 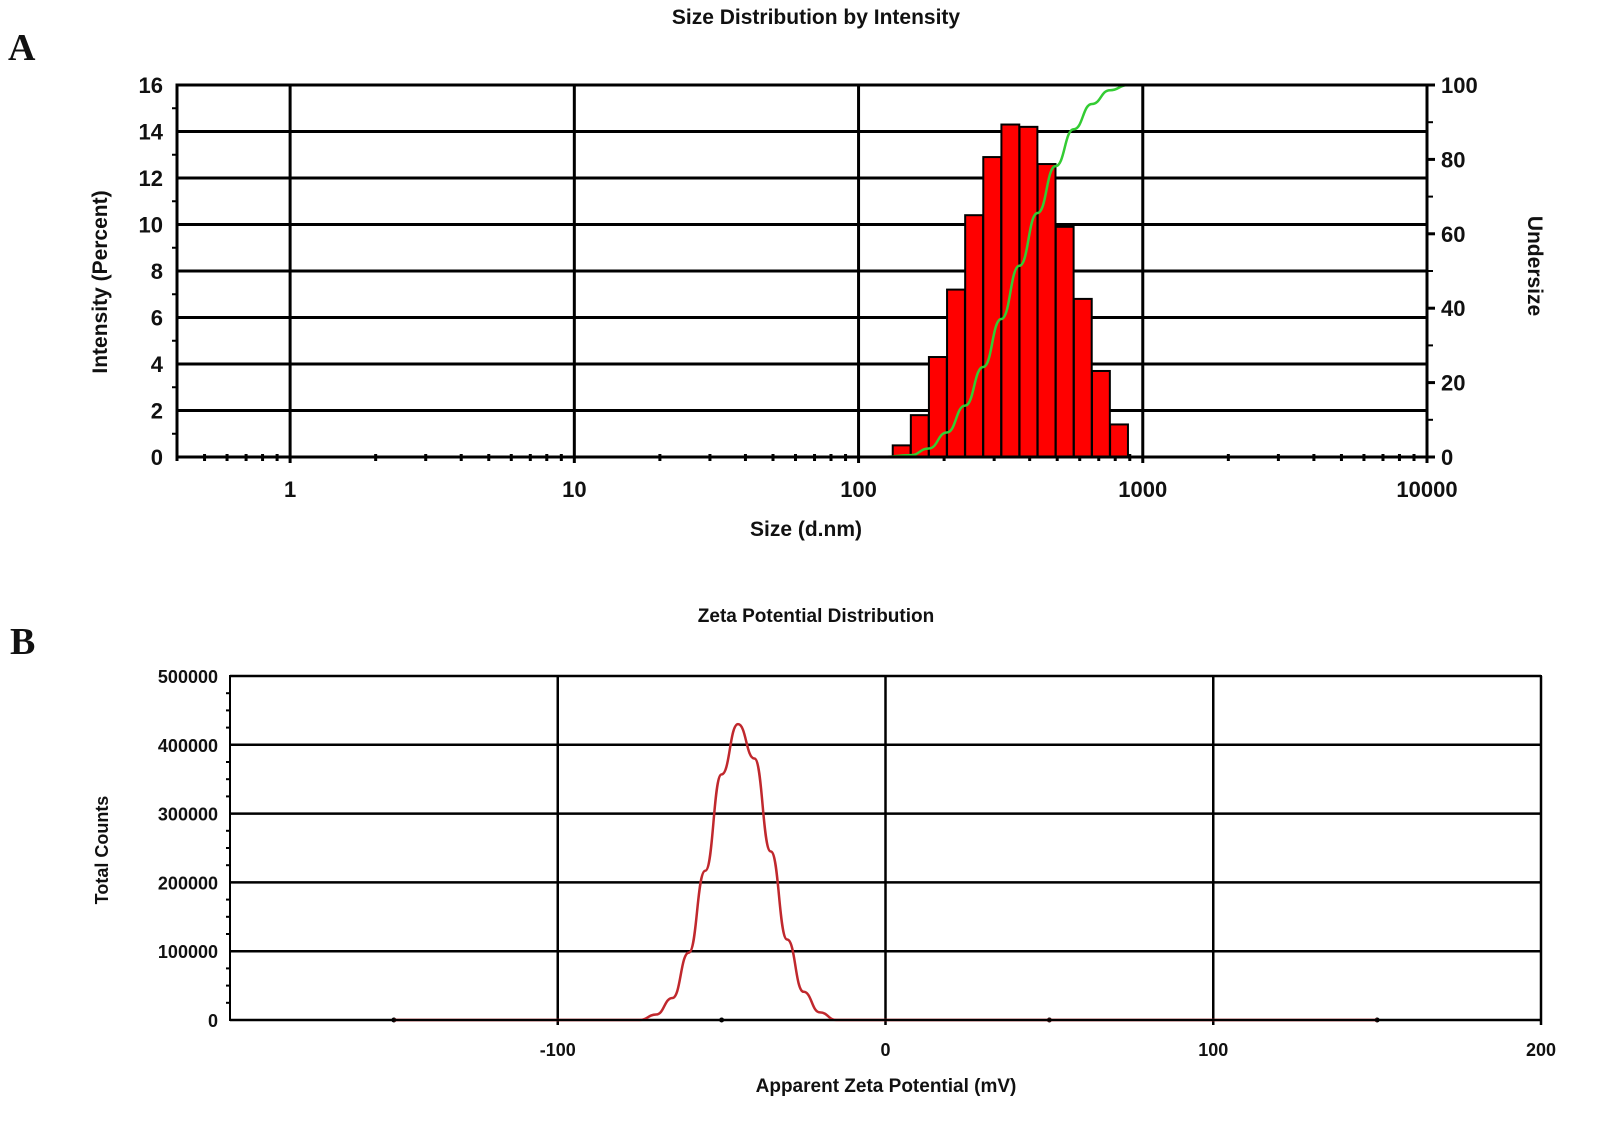 I want to click on y-tick-label: 400000, so click(x=188, y=746).